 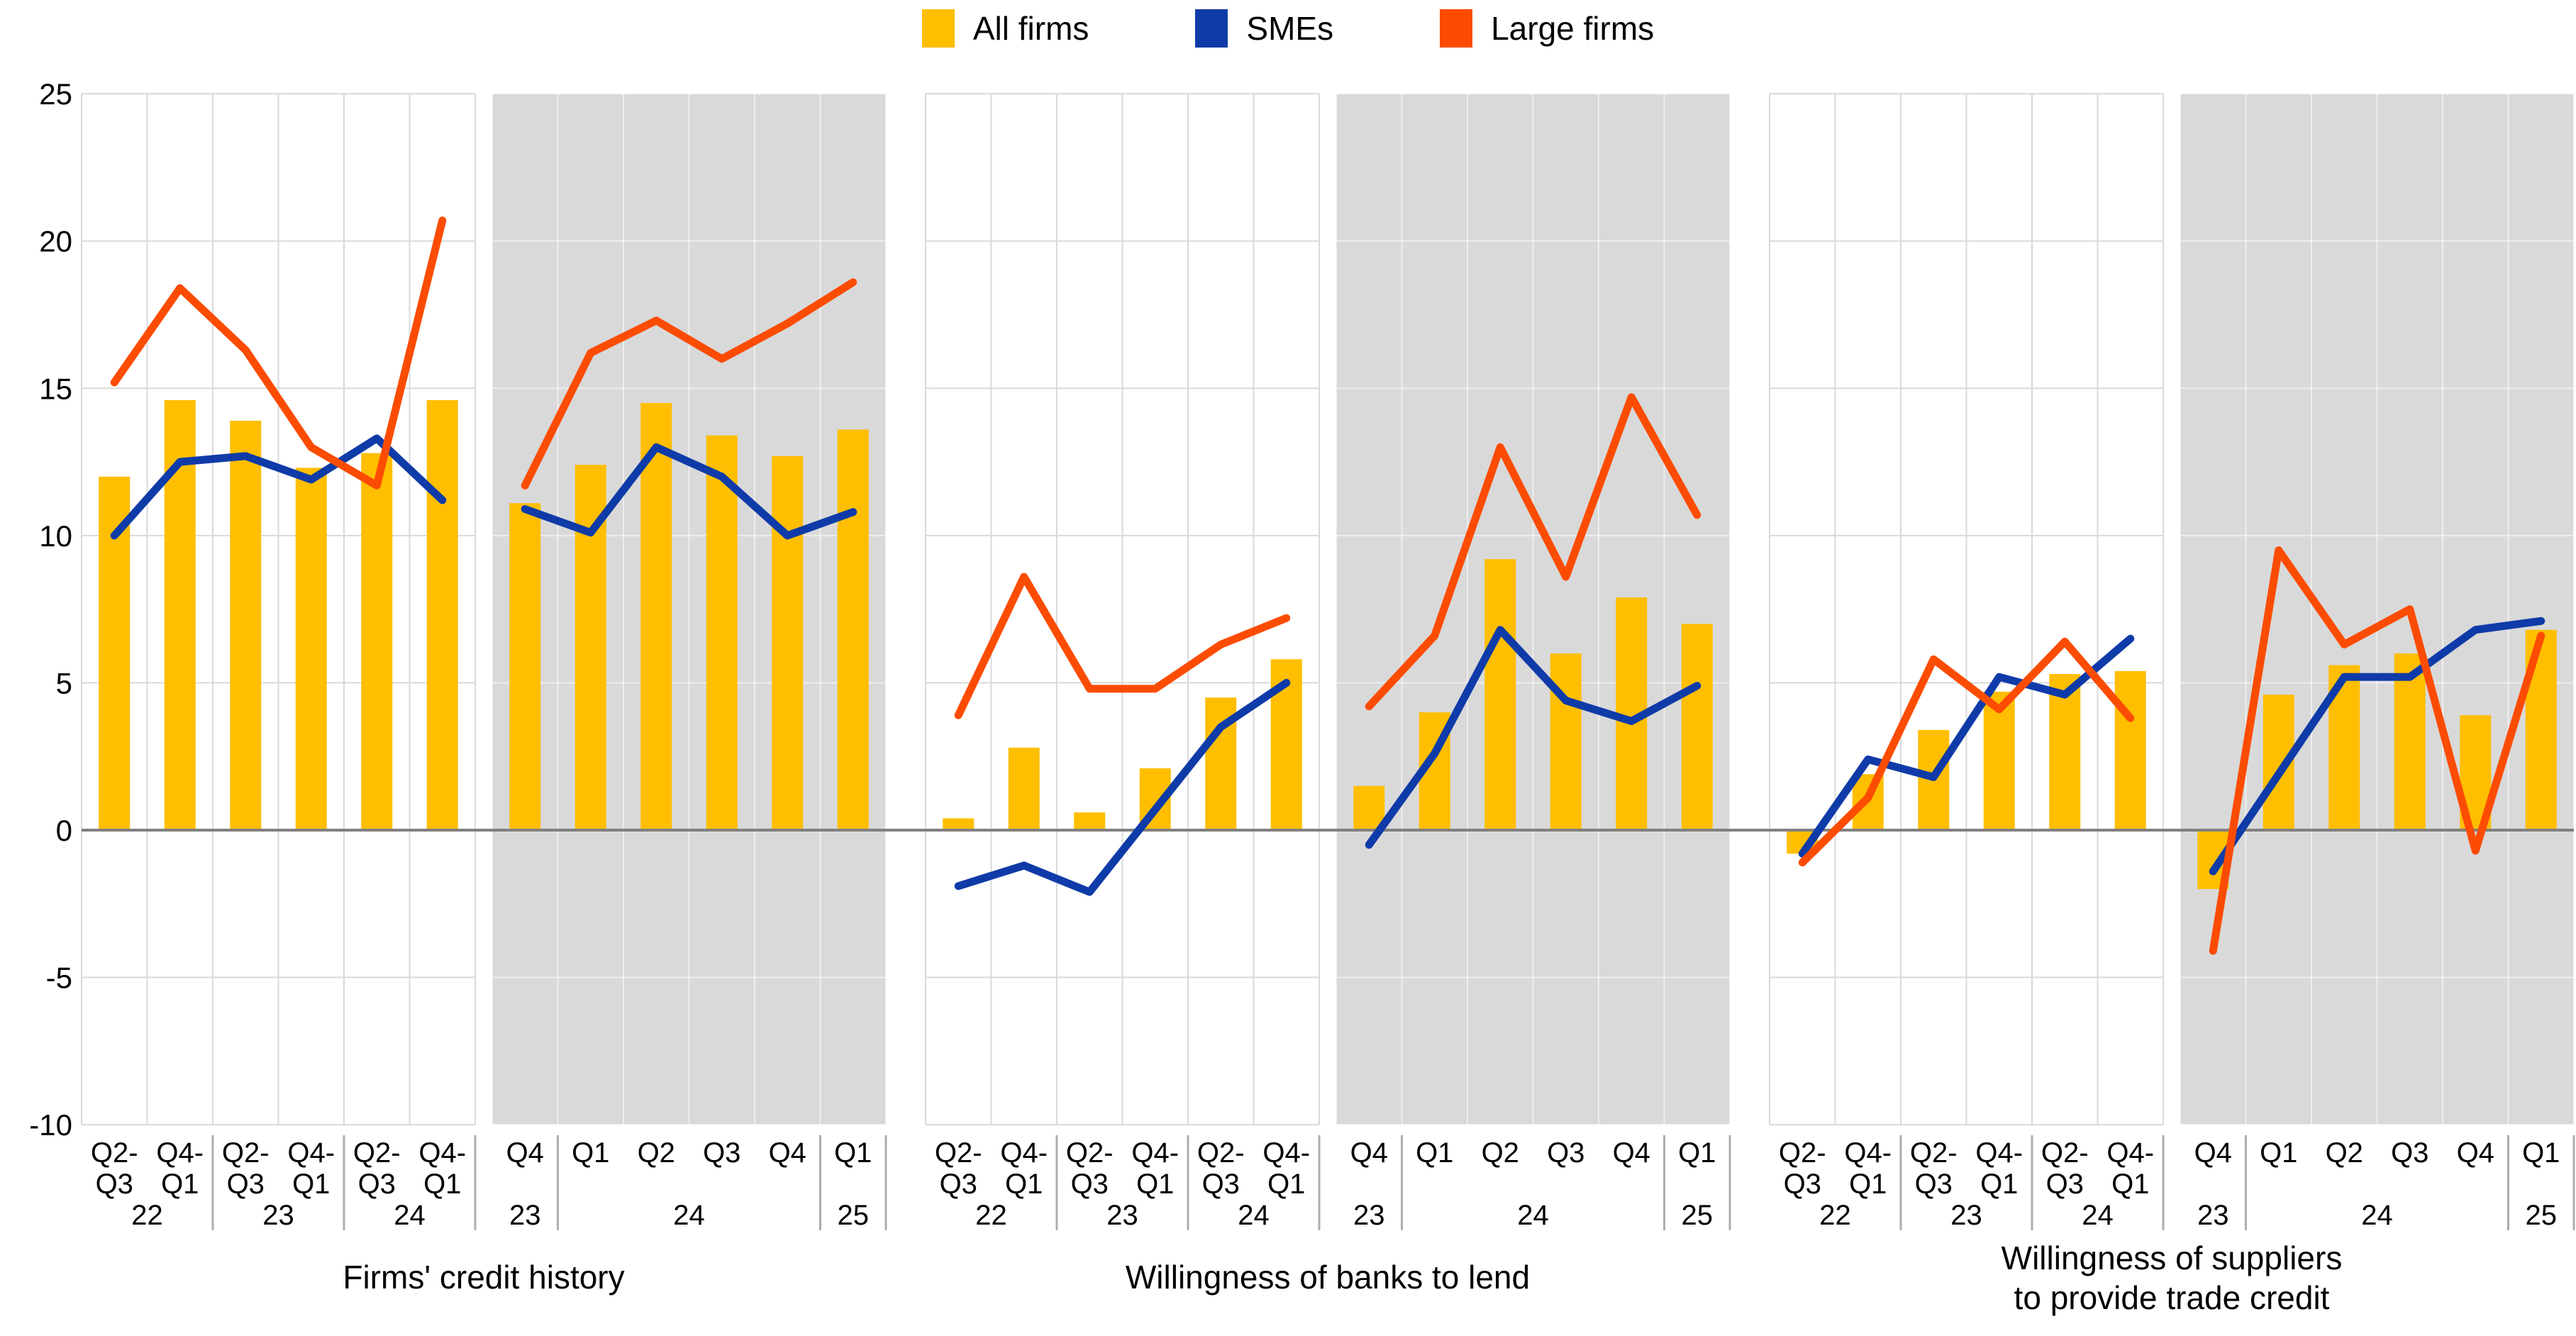 I want to click on legend-label: Large firms, so click(x=1573, y=28).